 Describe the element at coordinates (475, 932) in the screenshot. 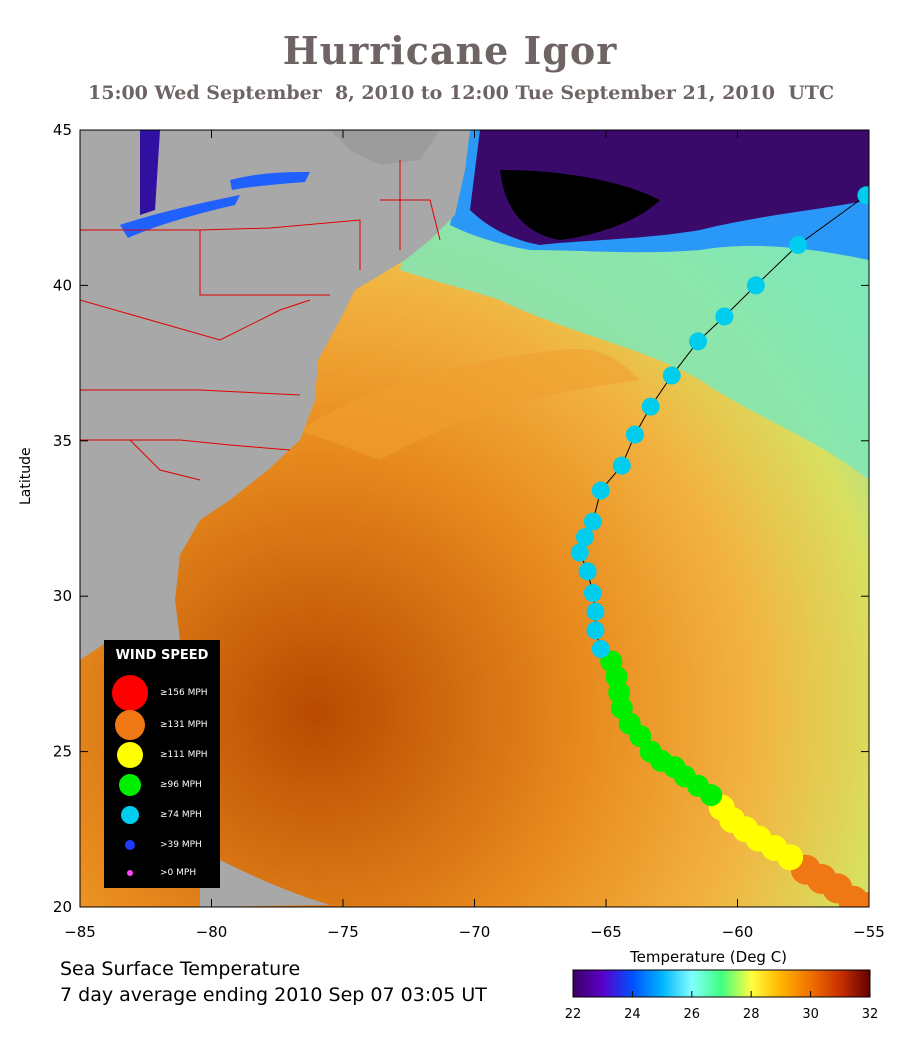

I see `x-tick-label: −70` at that location.